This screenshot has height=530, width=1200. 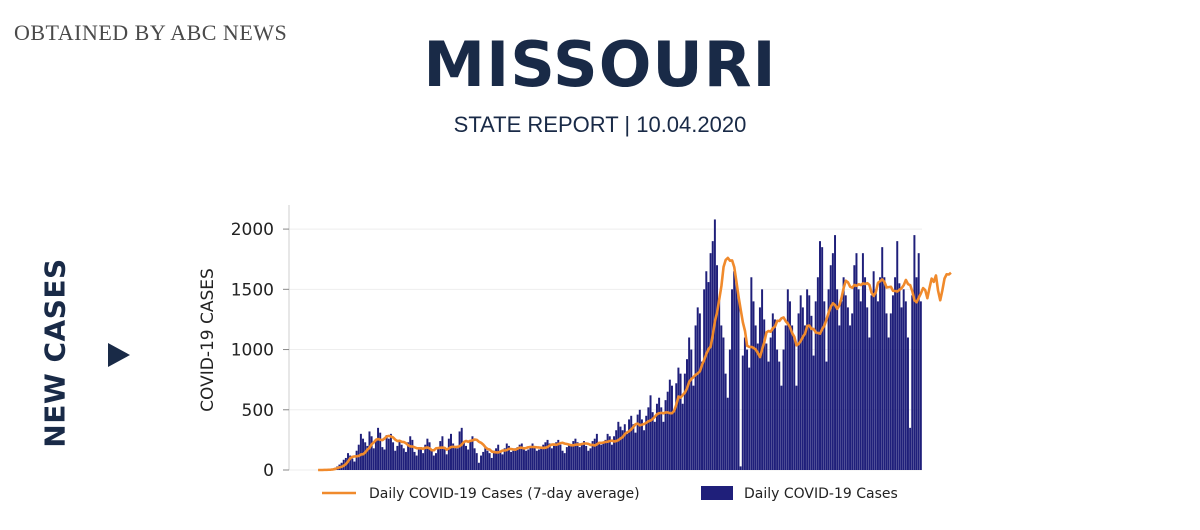 I want to click on y-tick-label: 1500, so click(x=252, y=290).